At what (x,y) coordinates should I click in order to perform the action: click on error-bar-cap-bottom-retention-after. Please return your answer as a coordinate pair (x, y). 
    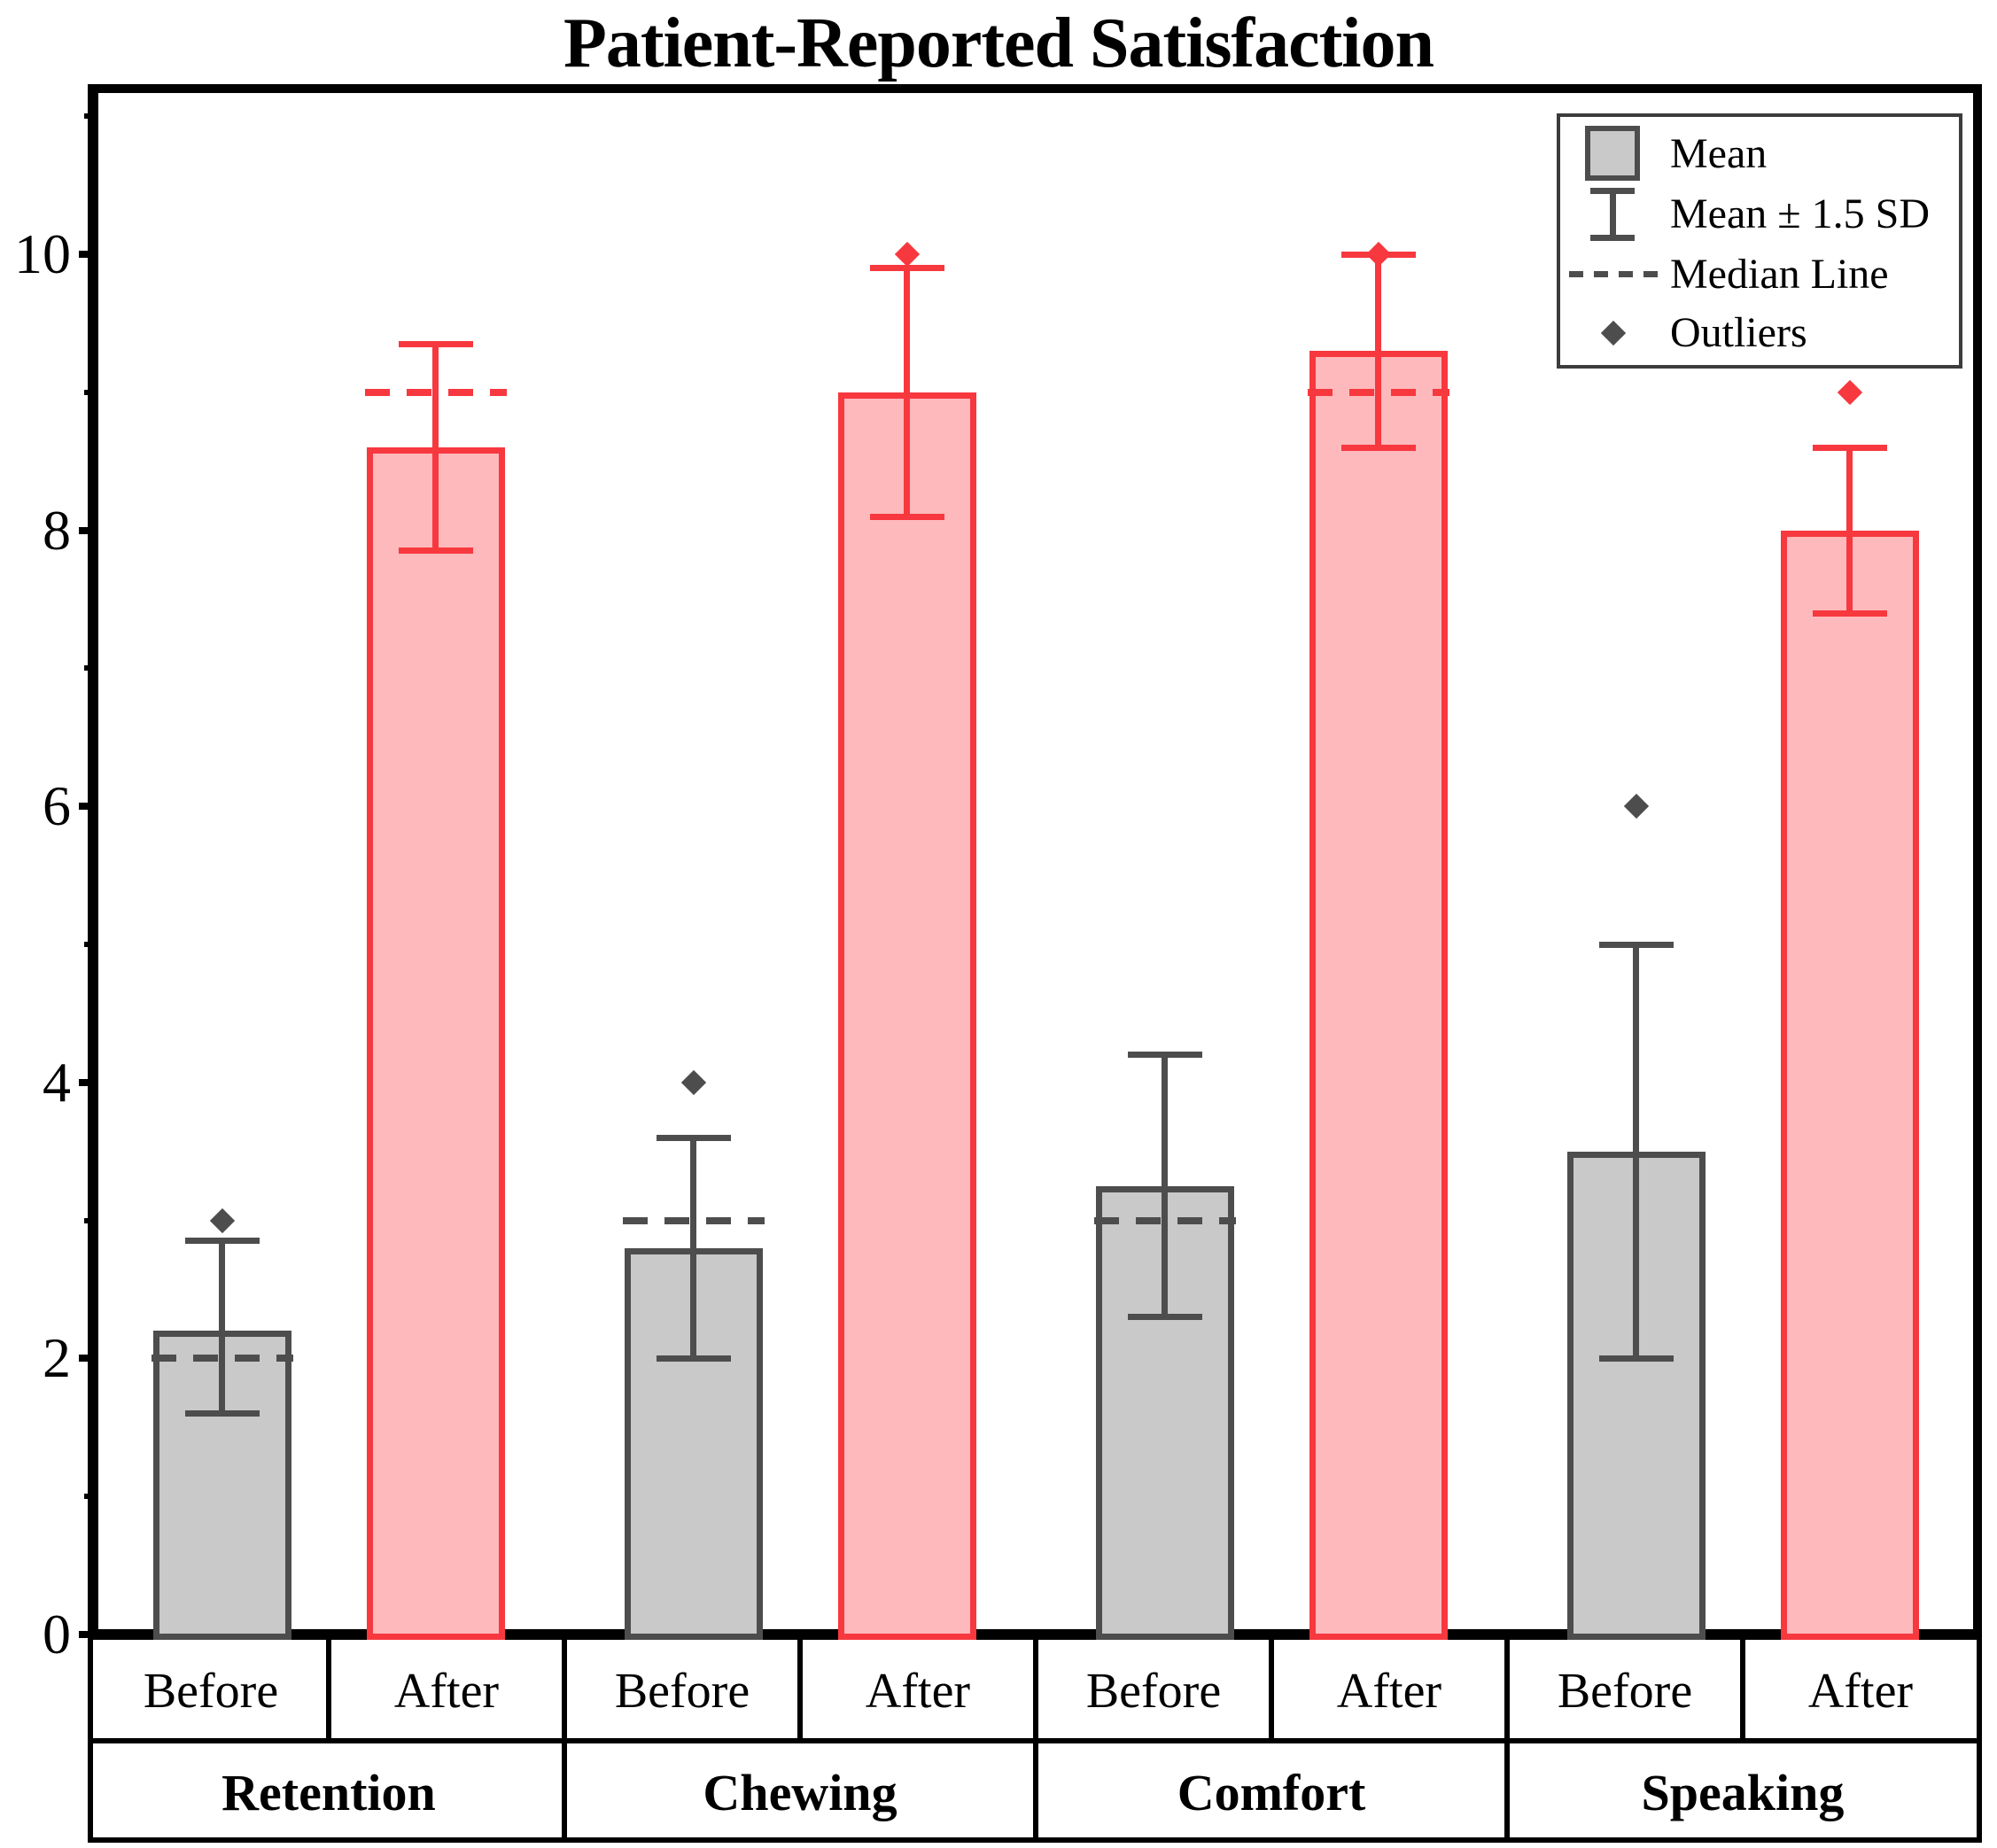
    Looking at the image, I should click on (436, 551).